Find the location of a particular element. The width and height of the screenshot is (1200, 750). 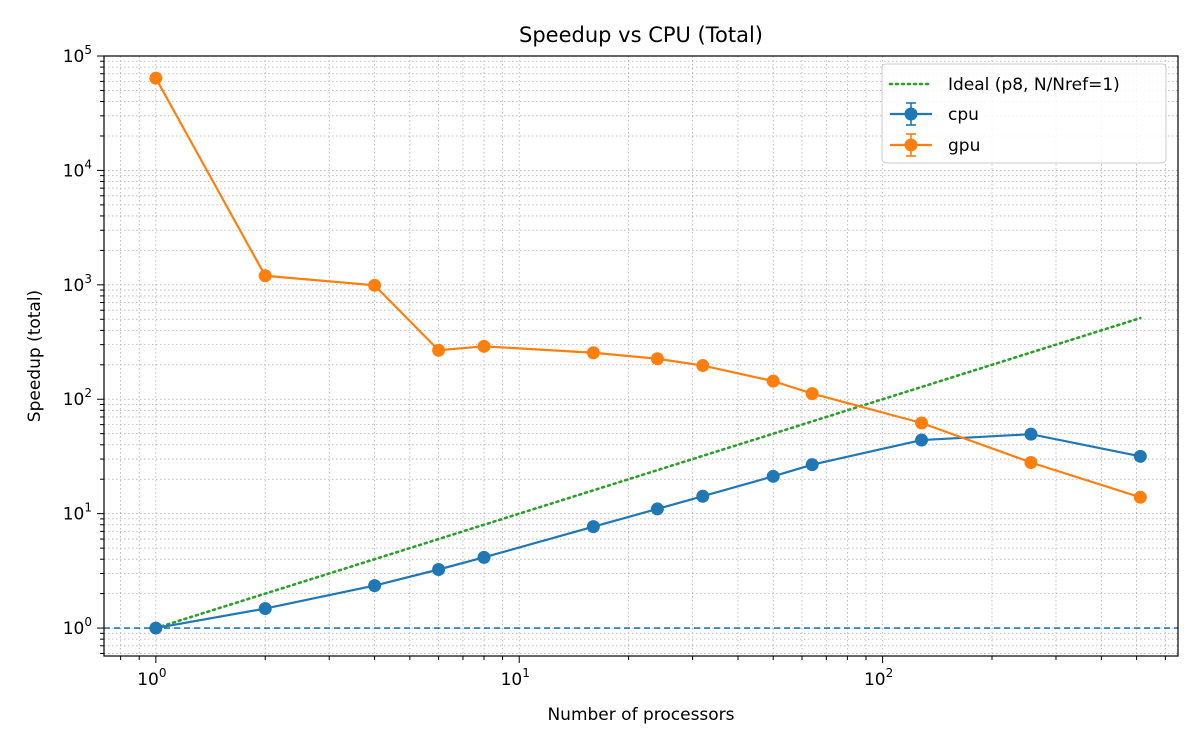

x-tick-label-exponent: 0 is located at coordinates (163, 673).